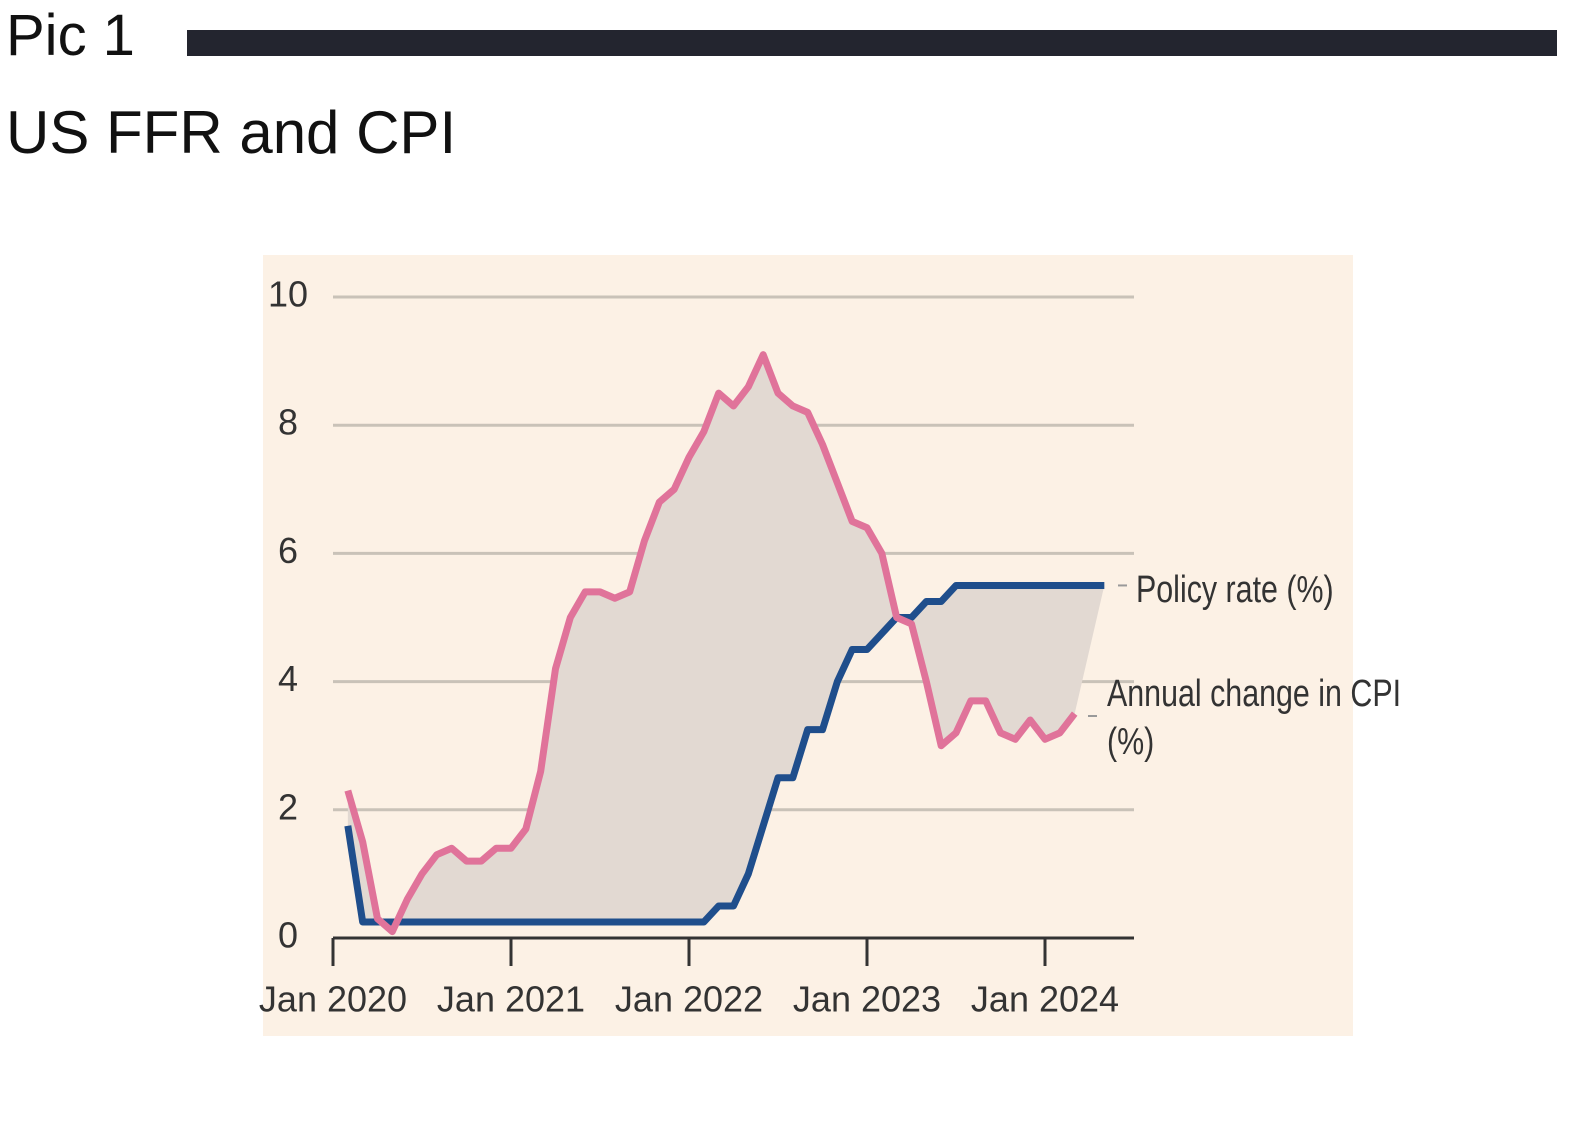  Describe the element at coordinates (333, 999) in the screenshot. I see `x-tick-label: Jan 2020` at that location.